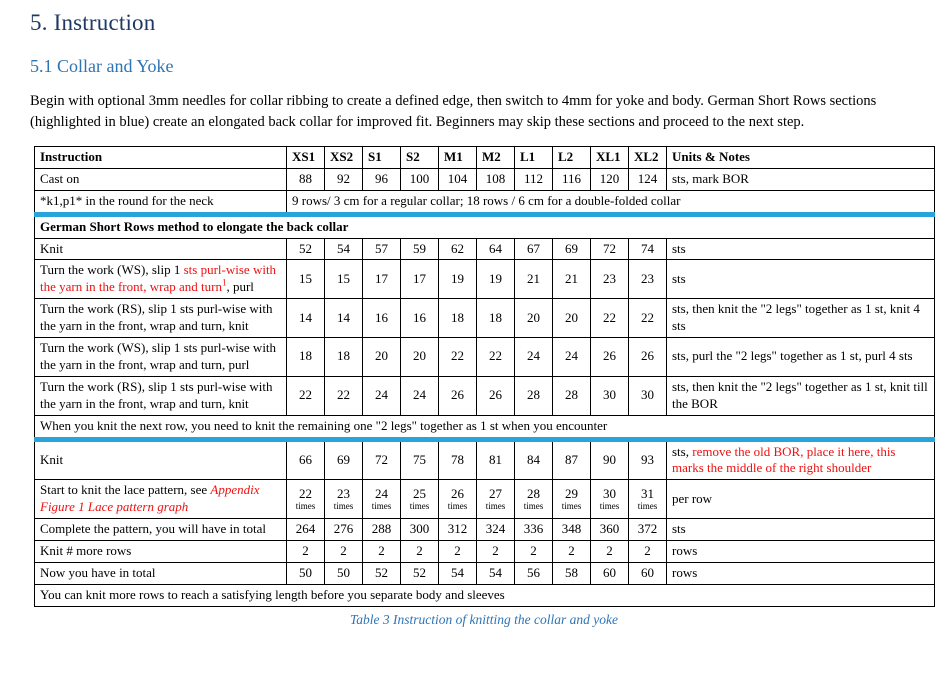 The image size is (949, 687). What do you see at coordinates (160, 573) in the screenshot?
I see `instruction-cell: Now you have in total` at bounding box center [160, 573].